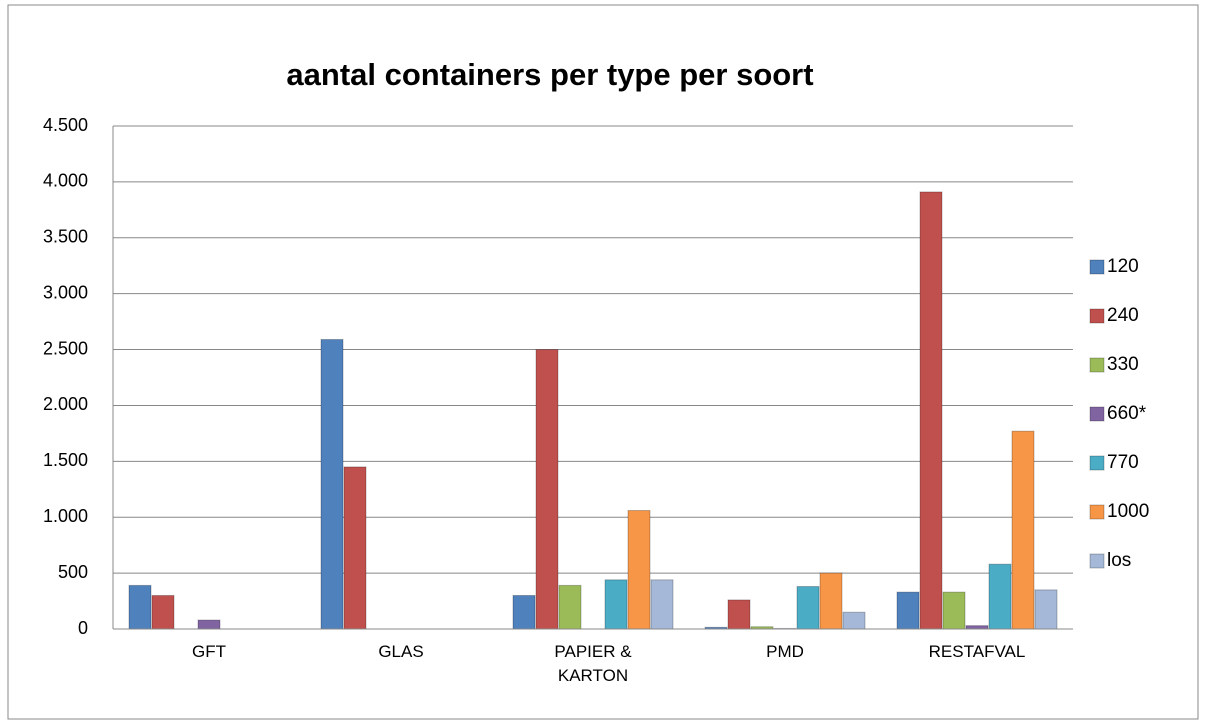  I want to click on x-tick-label: RESTAFVAL, so click(977, 651).